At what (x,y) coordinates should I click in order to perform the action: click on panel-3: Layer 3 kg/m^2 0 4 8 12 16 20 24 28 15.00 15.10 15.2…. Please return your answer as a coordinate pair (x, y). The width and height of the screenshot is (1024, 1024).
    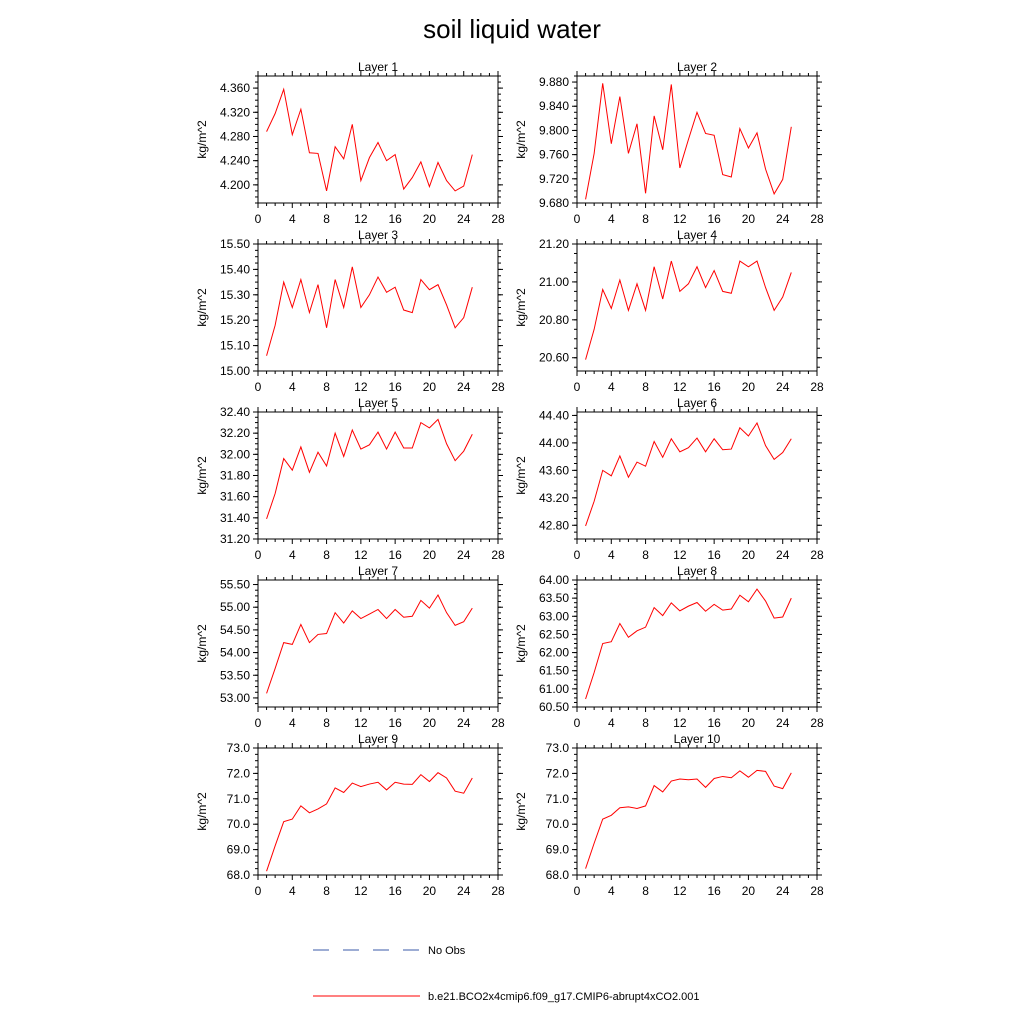
    Looking at the image, I should click on (350, 311).